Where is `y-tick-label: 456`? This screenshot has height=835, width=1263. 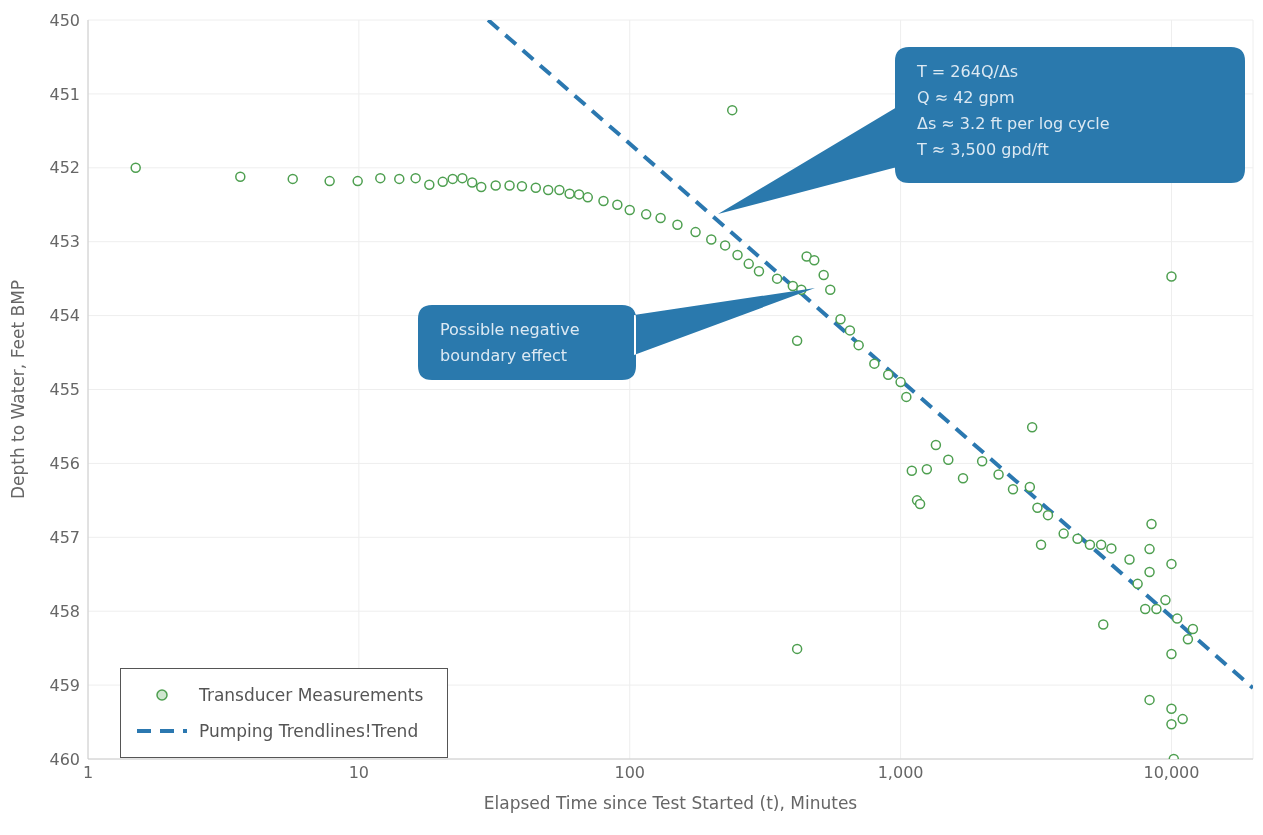 y-tick-label: 456 is located at coordinates (64, 464).